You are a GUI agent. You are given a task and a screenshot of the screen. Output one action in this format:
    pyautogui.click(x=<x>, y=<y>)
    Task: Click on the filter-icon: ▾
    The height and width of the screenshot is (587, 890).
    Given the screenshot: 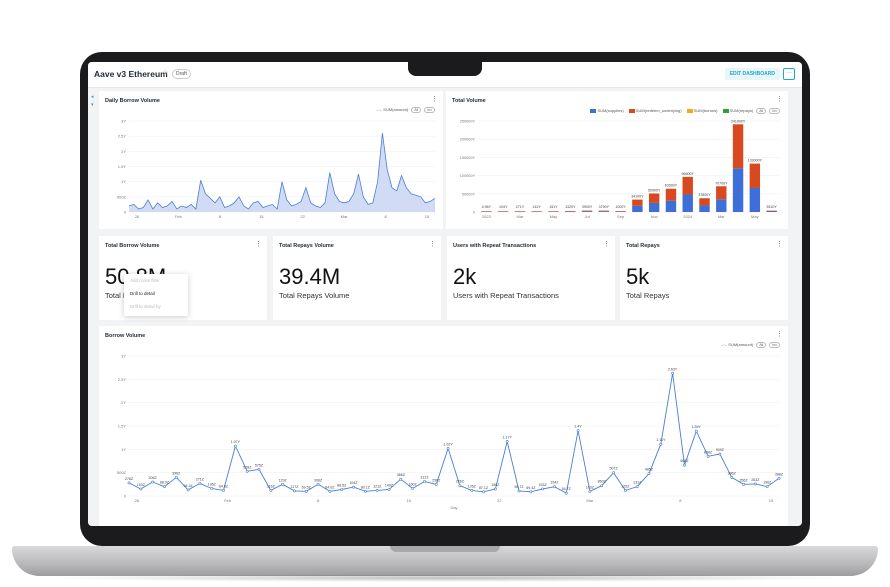 What is the action you would take?
    pyautogui.click(x=92, y=105)
    